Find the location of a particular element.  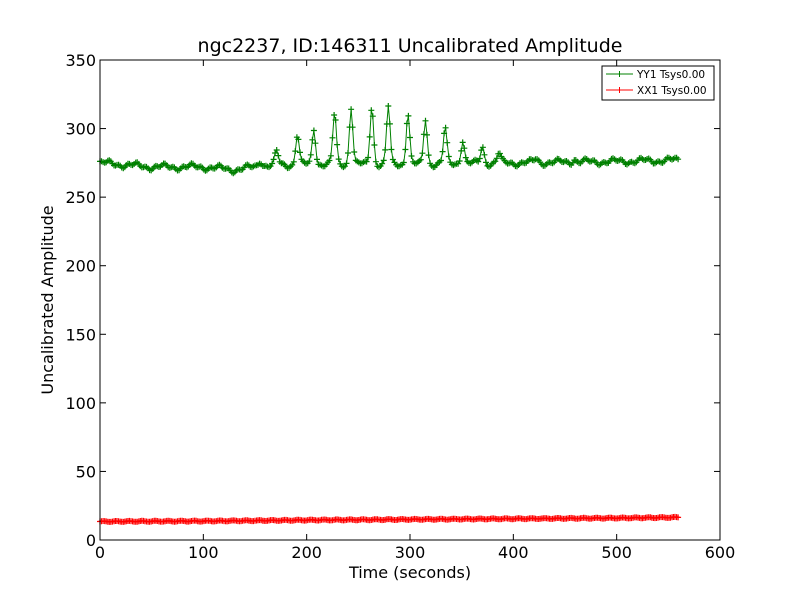

y-tick-label: 100 is located at coordinates (80, 403).